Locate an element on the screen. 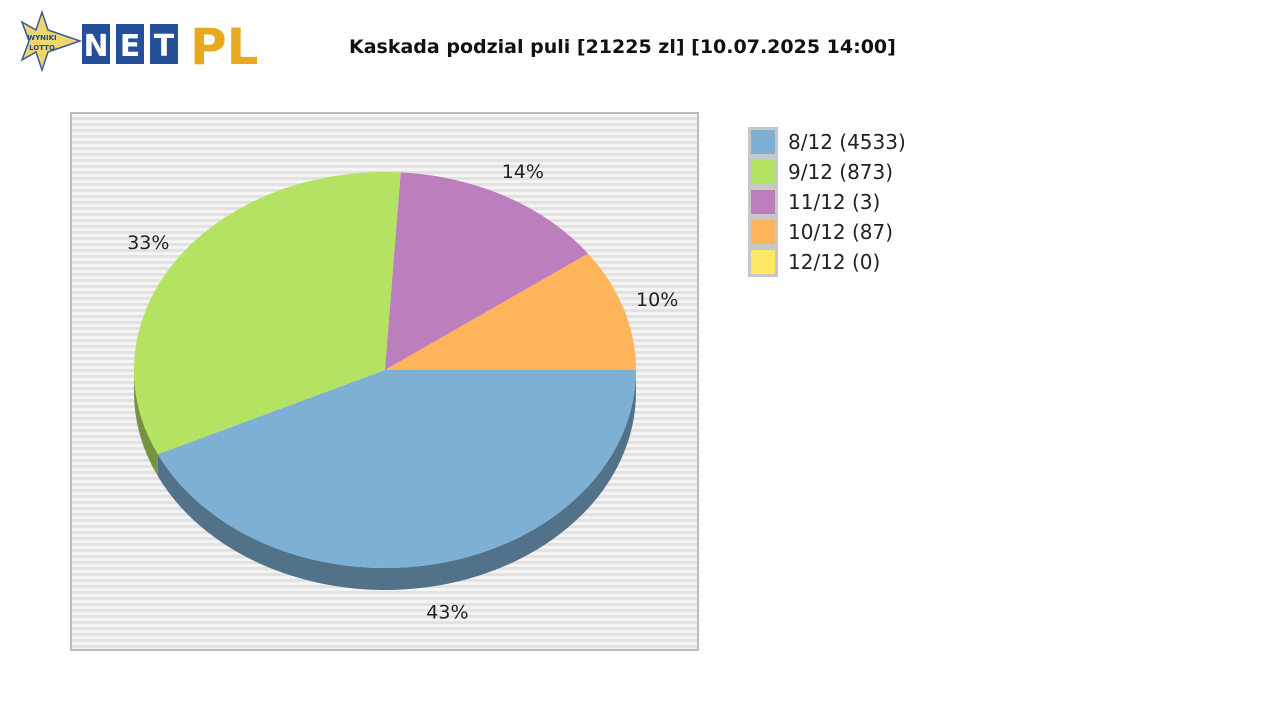 The image size is (1280, 720). legend-label: 10/12 (87) is located at coordinates (841, 232).